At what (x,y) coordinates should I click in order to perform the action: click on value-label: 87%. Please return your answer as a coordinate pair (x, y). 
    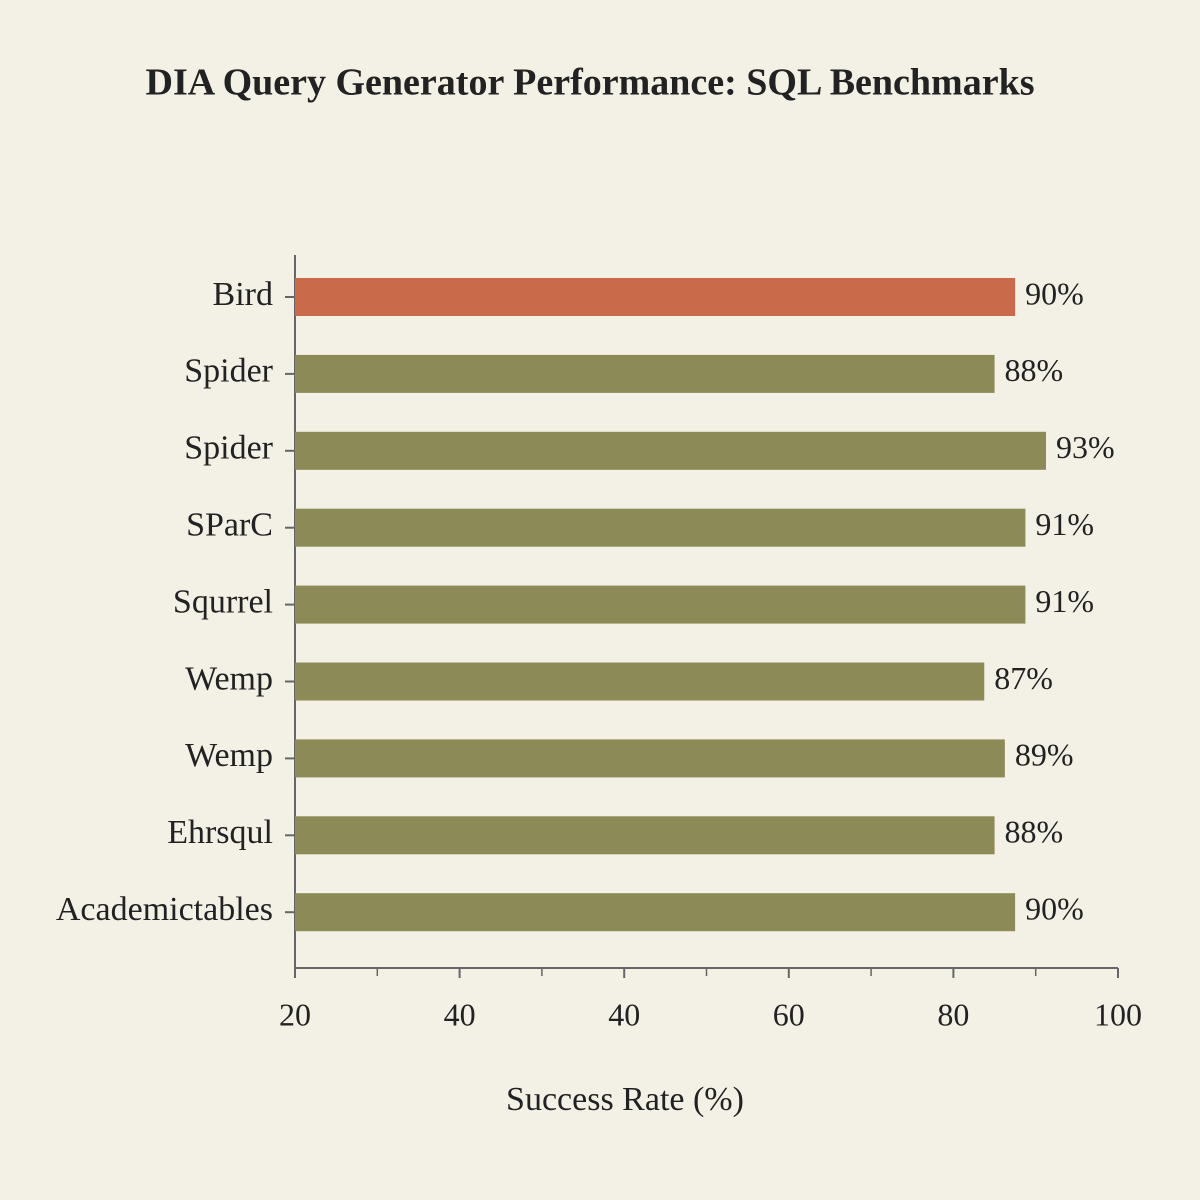
    Looking at the image, I should click on (1023, 678).